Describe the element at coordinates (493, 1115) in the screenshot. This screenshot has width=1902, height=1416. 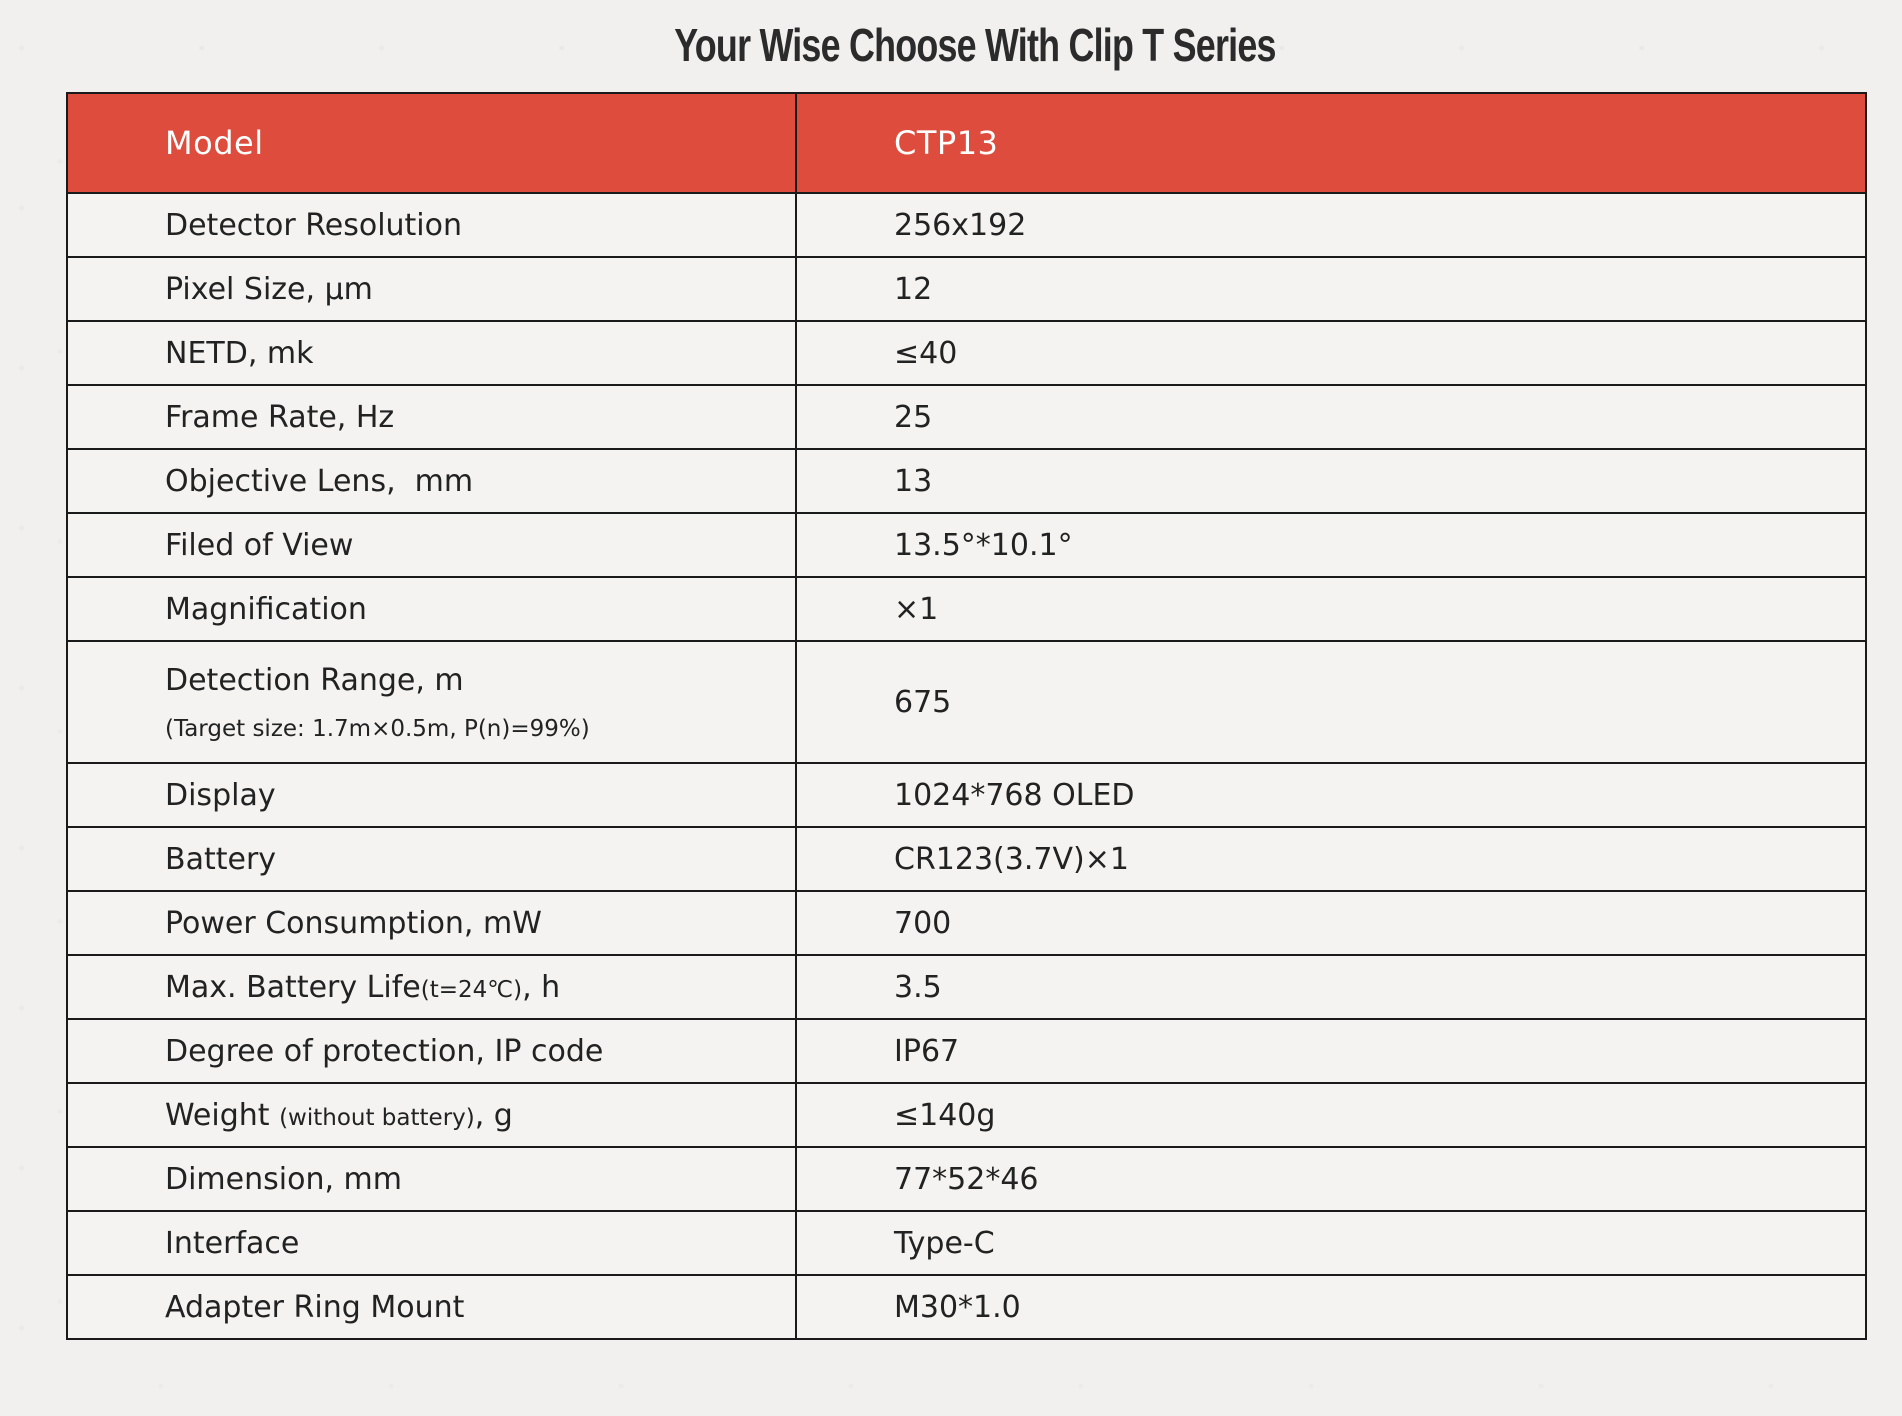
I see `spec-label-unit: , g` at that location.